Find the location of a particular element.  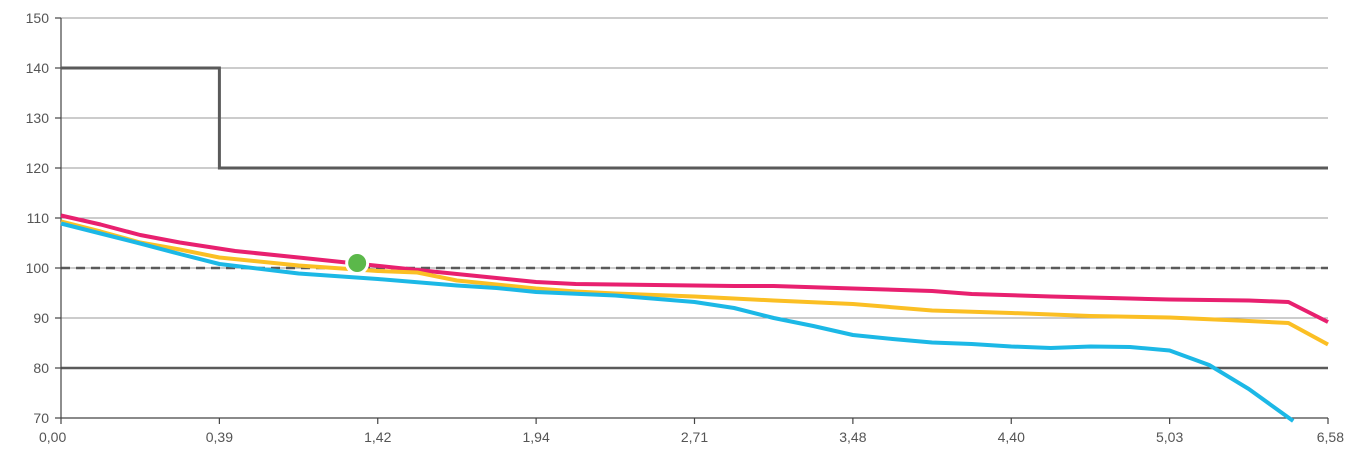

y-tick-label: 140 is located at coordinates (38, 68).